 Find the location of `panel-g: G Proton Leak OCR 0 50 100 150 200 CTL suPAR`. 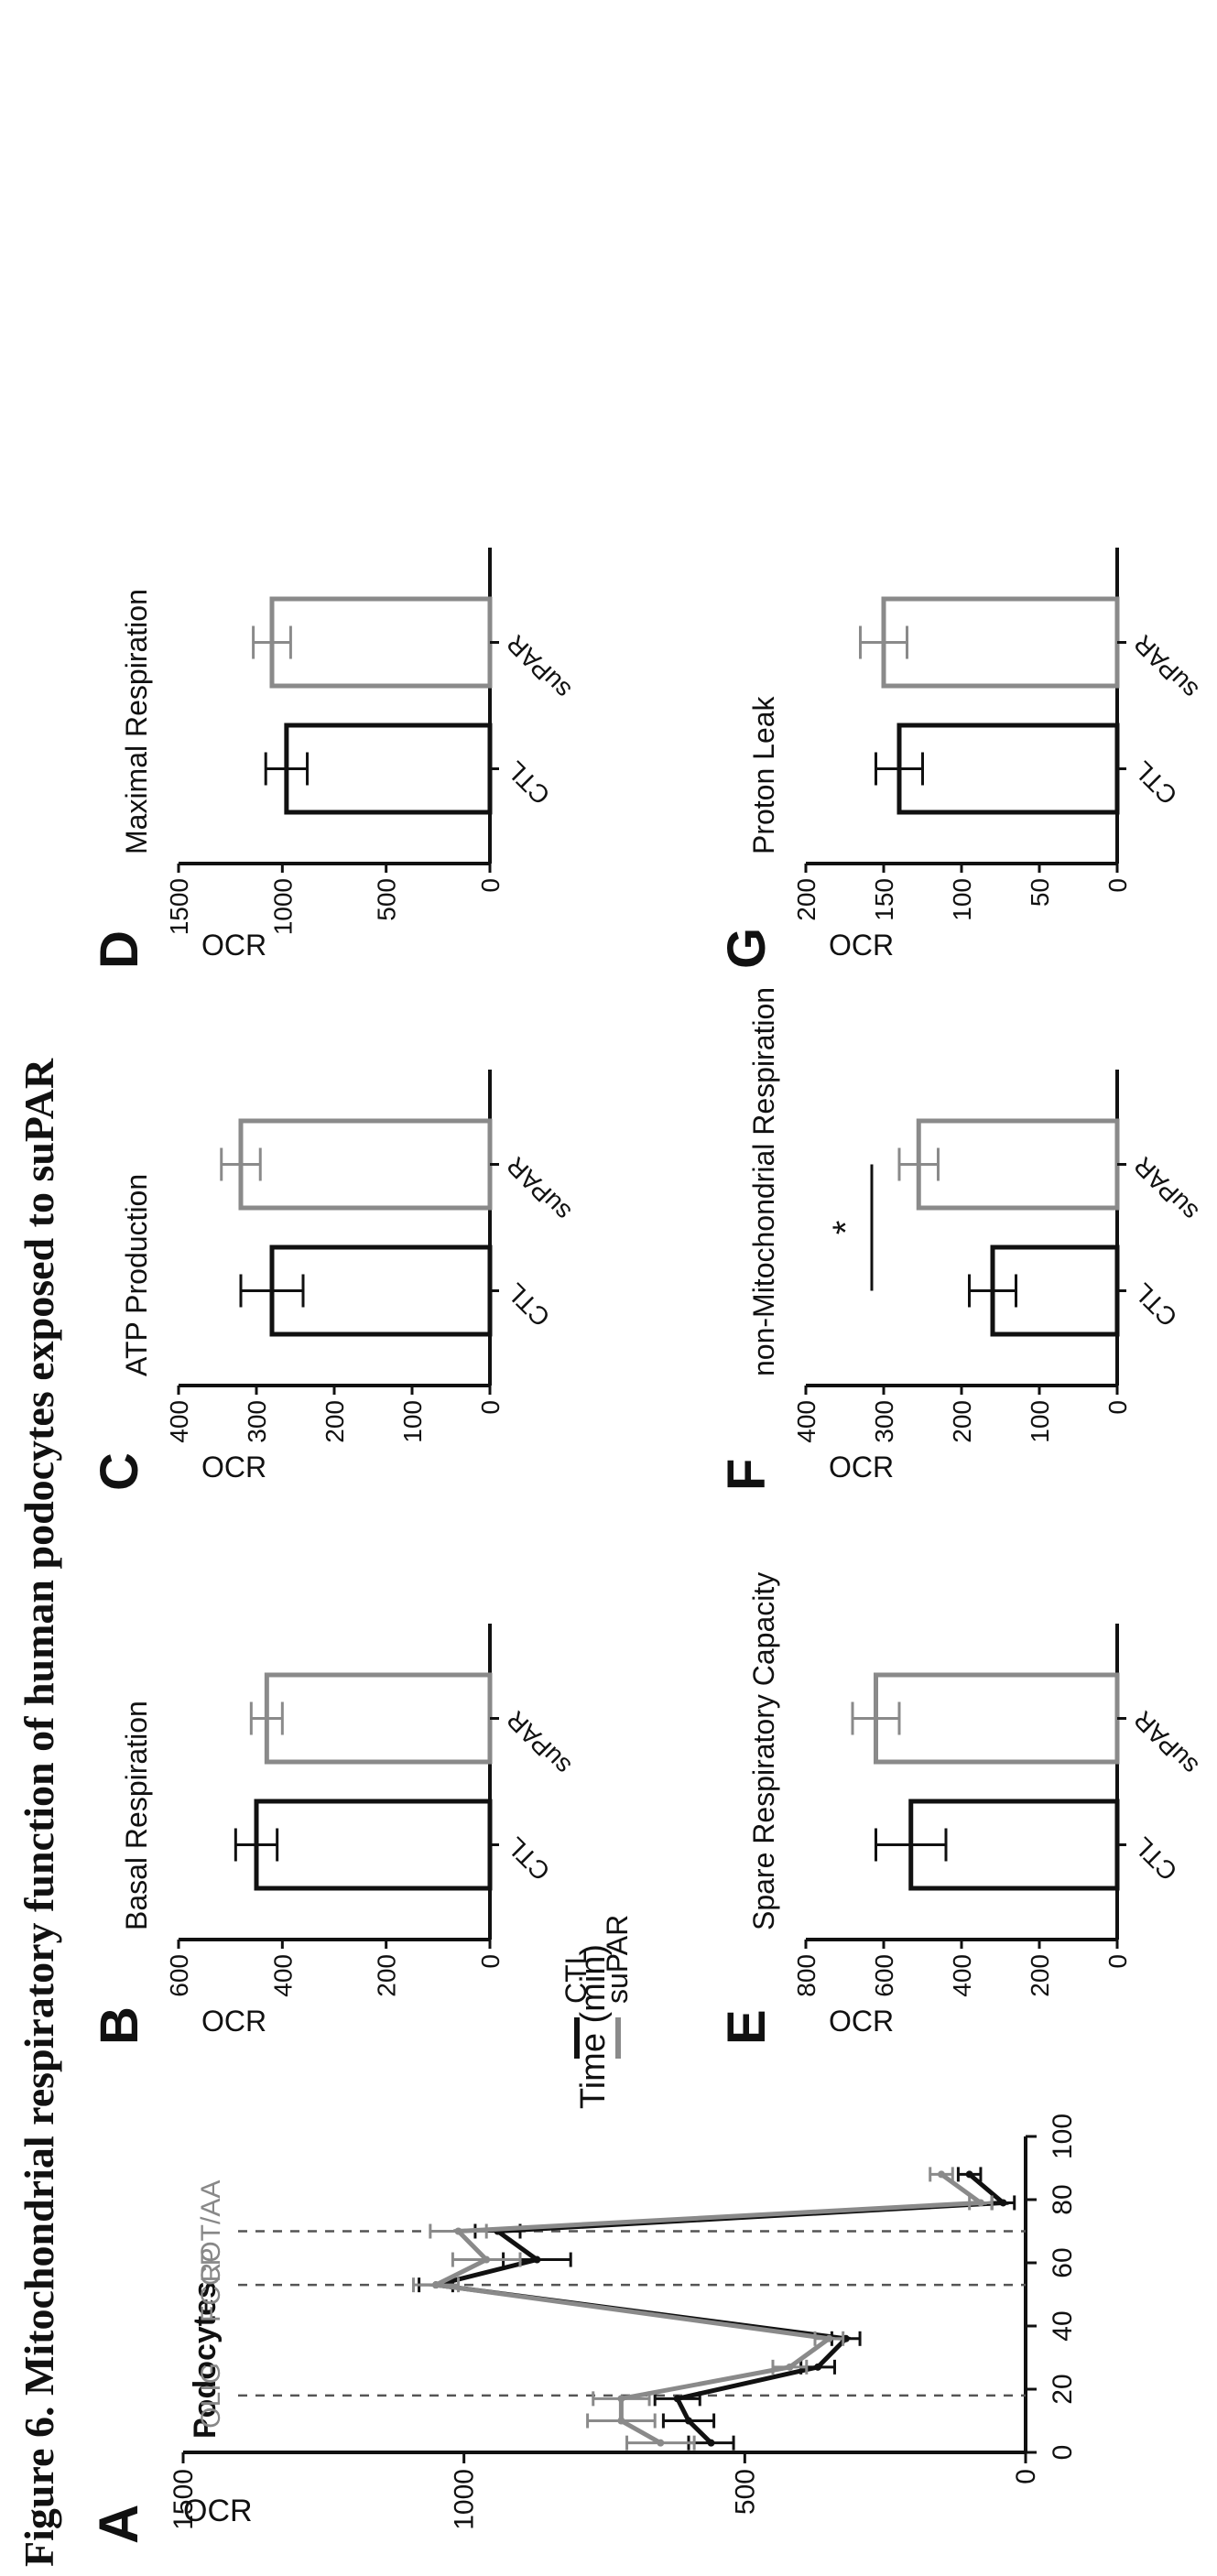

panel-g: G Proton Leak OCR 0 50 100 150 200 CTL suPAR is located at coordinates (960, 758).